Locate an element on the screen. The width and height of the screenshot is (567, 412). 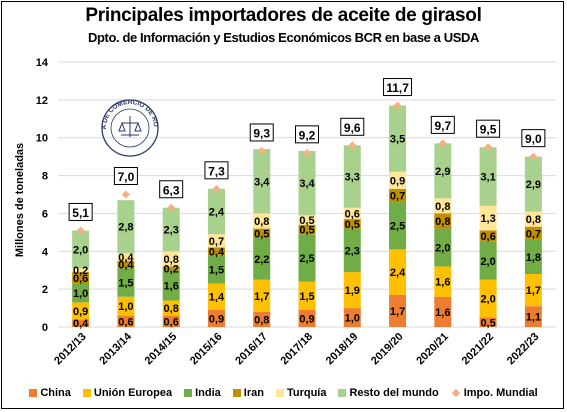
y-tick-label: 12 is located at coordinates (42, 101).